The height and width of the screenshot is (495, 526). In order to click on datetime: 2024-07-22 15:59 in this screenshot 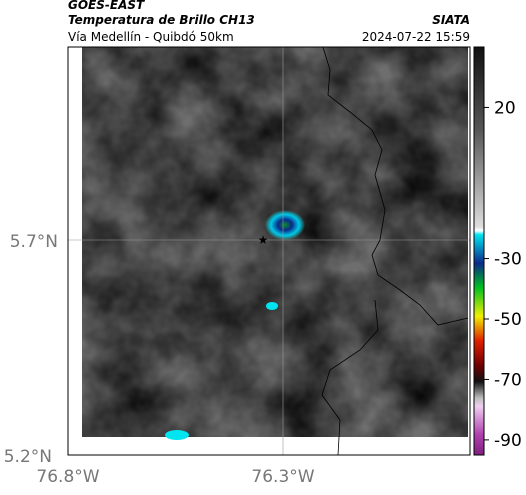, I will do `click(416, 37)`.